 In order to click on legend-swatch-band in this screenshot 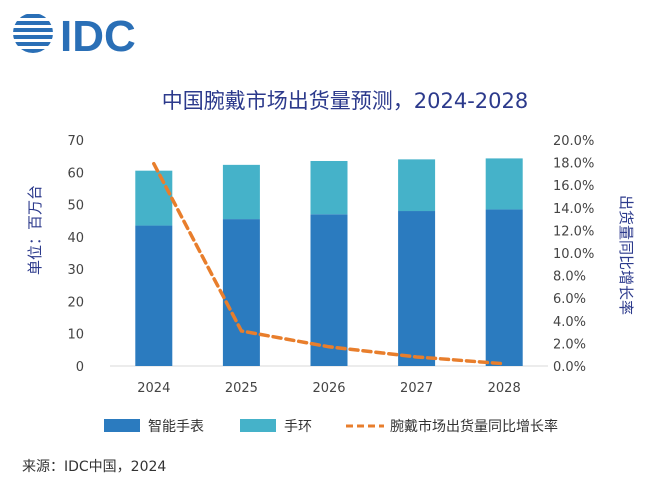, I will do `click(258, 425)`.